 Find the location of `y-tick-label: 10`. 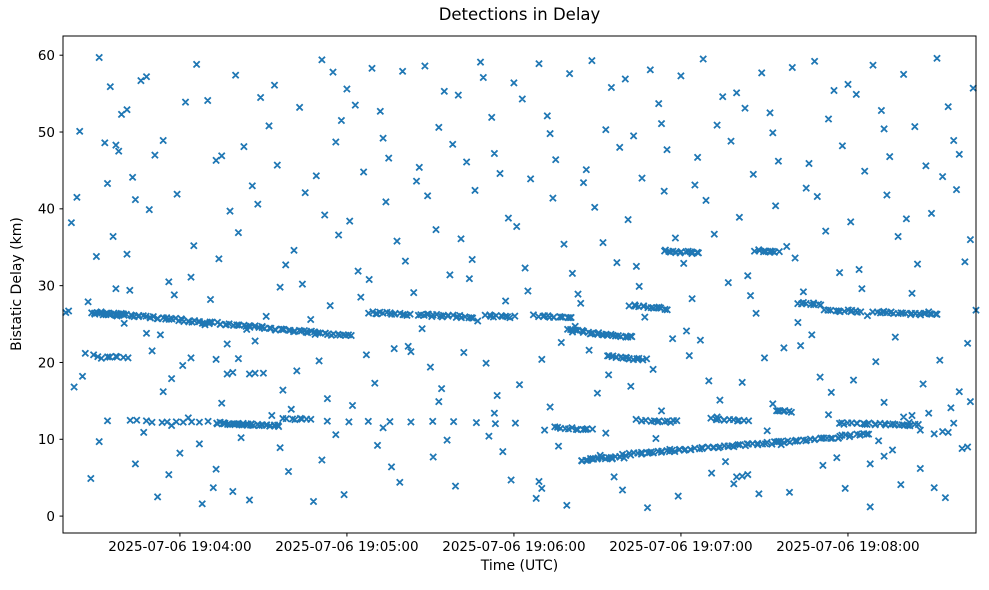

y-tick-label: 10 is located at coordinates (46, 440).